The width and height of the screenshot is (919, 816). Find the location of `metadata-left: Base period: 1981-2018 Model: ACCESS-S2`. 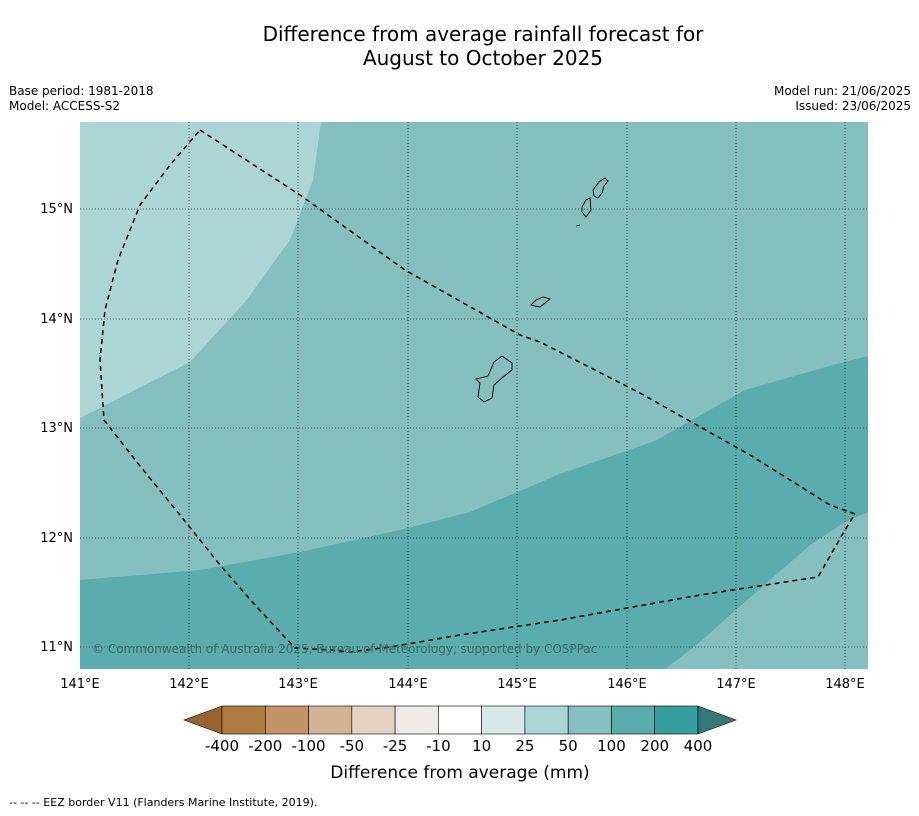

metadata-left: Base period: 1981-2018 Model: ACCESS-S2 is located at coordinates (81, 99).